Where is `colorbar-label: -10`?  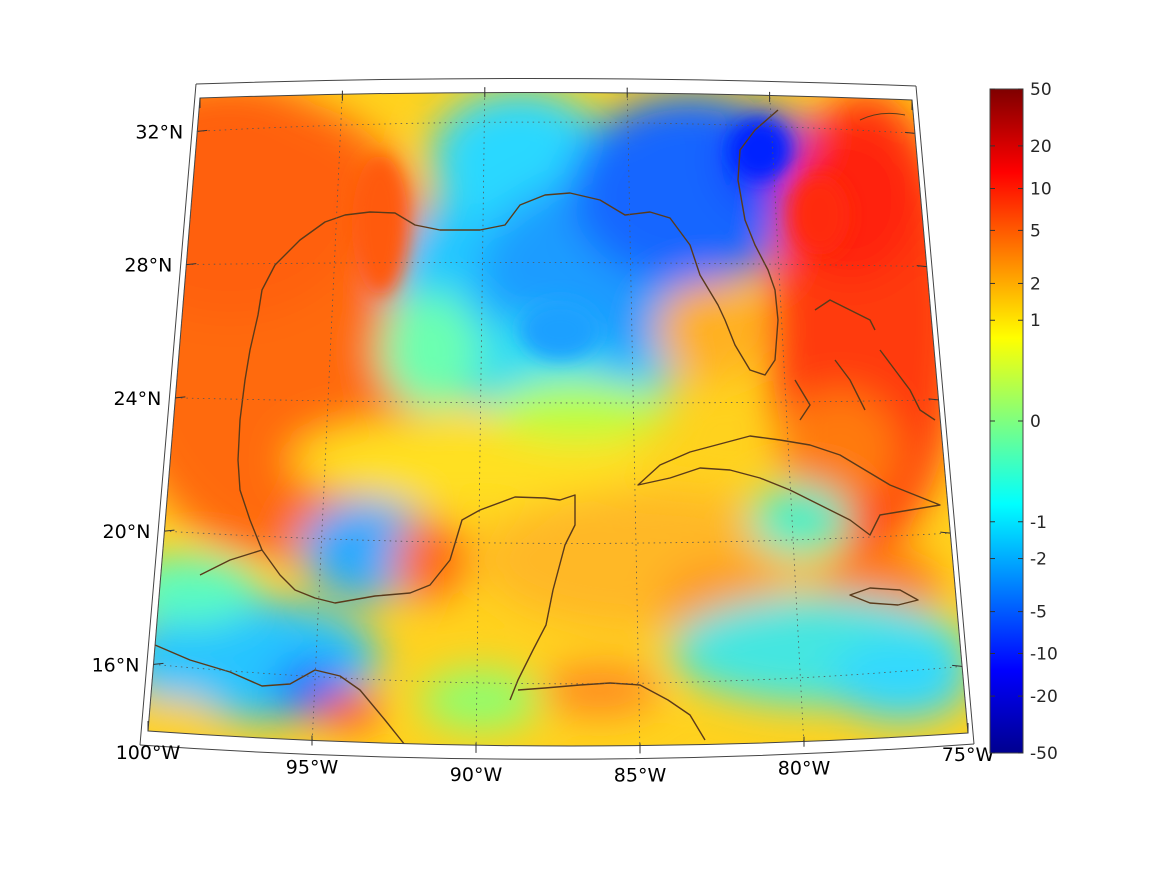 colorbar-label: -10 is located at coordinates (1044, 654).